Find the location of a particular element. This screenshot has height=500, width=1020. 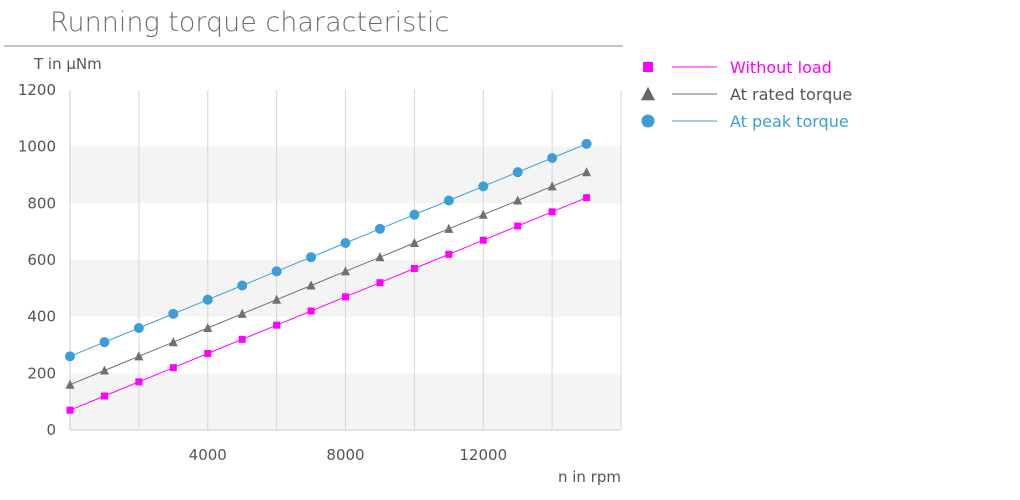

legend-label: At rated torque is located at coordinates (791, 94).